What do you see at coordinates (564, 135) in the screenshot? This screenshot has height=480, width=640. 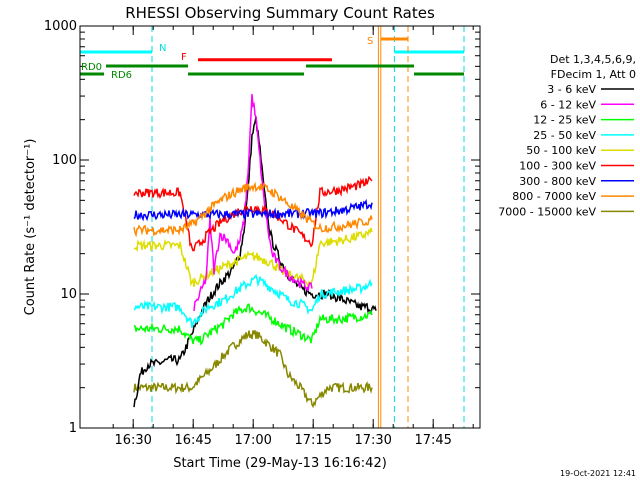 I see `legend-label: 25 - 50 keV` at bounding box center [564, 135].